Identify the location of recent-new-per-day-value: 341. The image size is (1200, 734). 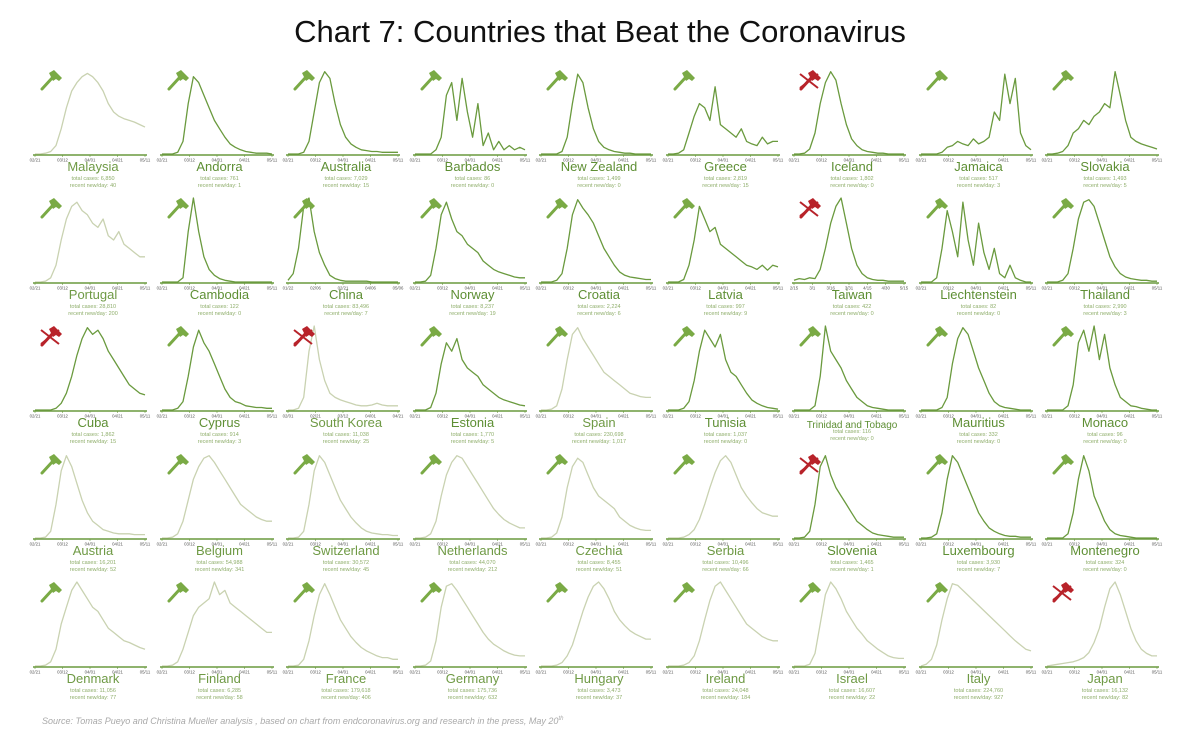
(239, 569).